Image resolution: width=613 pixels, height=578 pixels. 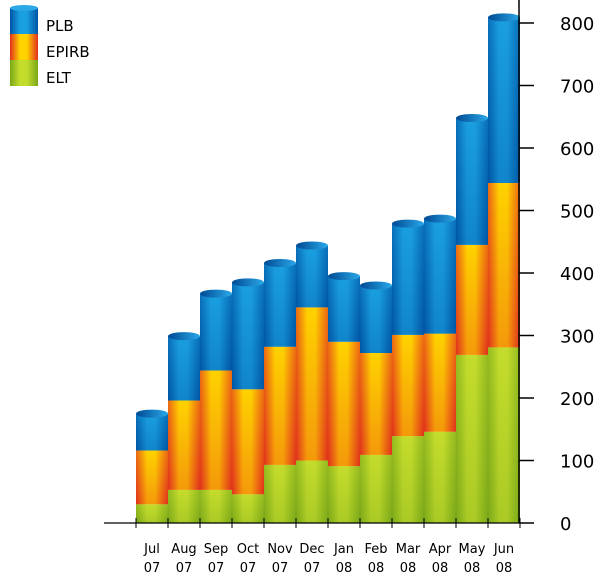 What do you see at coordinates (577, 24) in the screenshot?
I see `y-tick-label: 800` at bounding box center [577, 24].